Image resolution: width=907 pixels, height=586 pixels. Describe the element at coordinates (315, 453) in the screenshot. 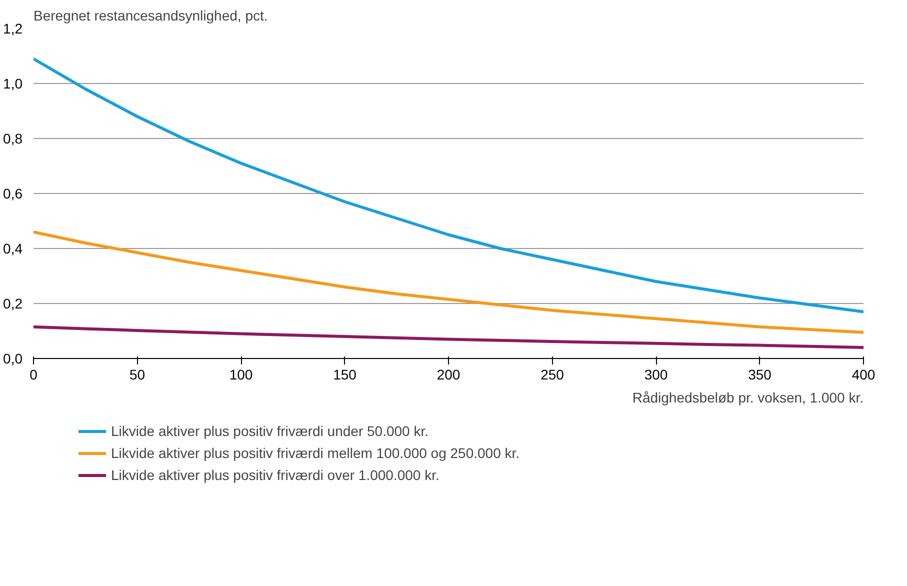

I see `legend-label: Likvide aktiver plus positiv friværdi mellem 100.000 og 250.000 kr.` at that location.